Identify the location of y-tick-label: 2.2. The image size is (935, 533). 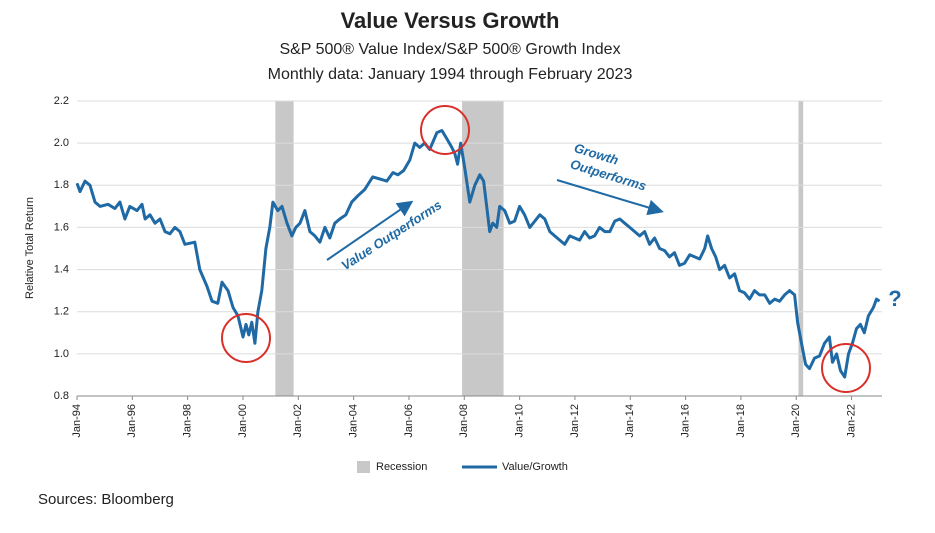
(61, 101).